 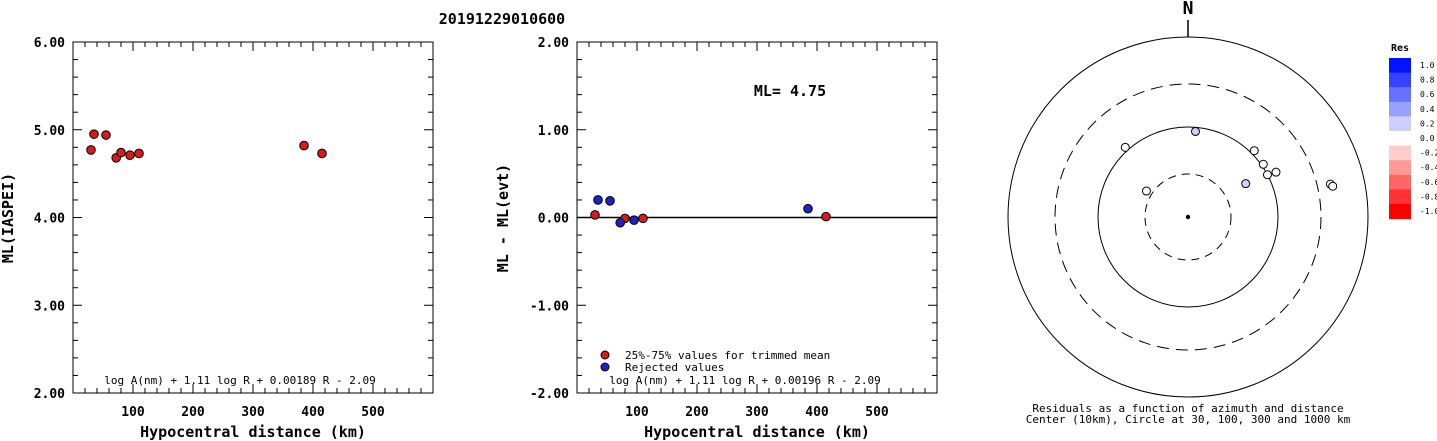 I want to click on colorbar-label: -0.4, so click(x=1428, y=167).